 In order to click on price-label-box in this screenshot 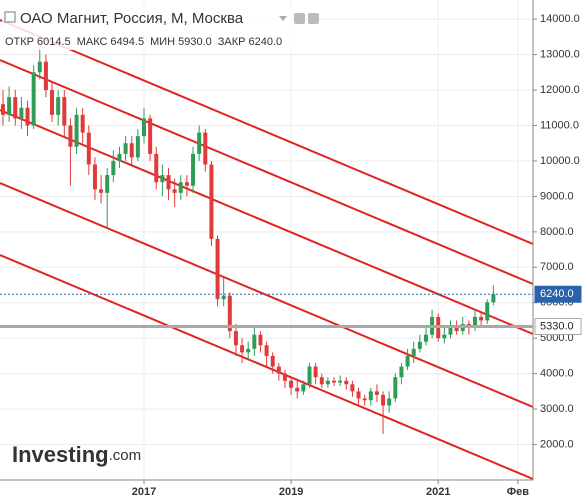, I will do `click(558, 294)`.